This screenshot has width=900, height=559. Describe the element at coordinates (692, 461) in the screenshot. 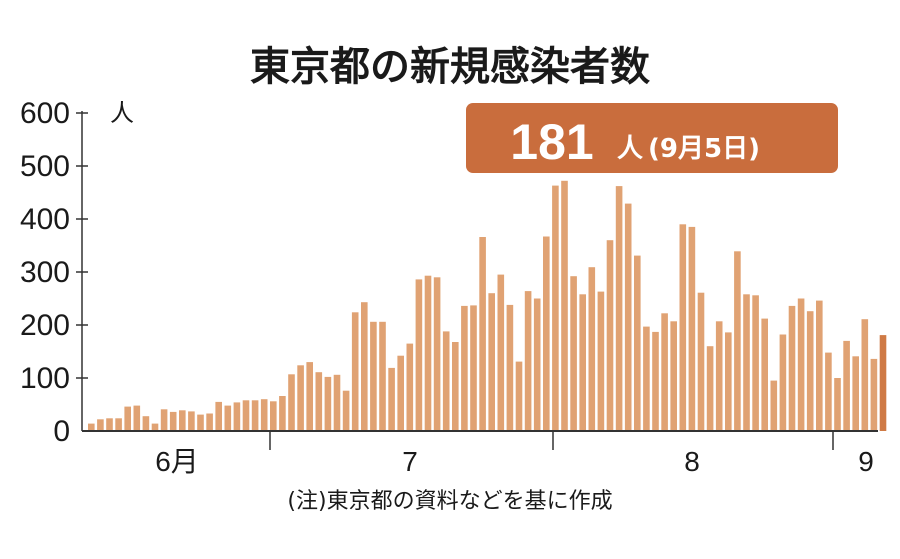

I see `month-label: 8` at that location.